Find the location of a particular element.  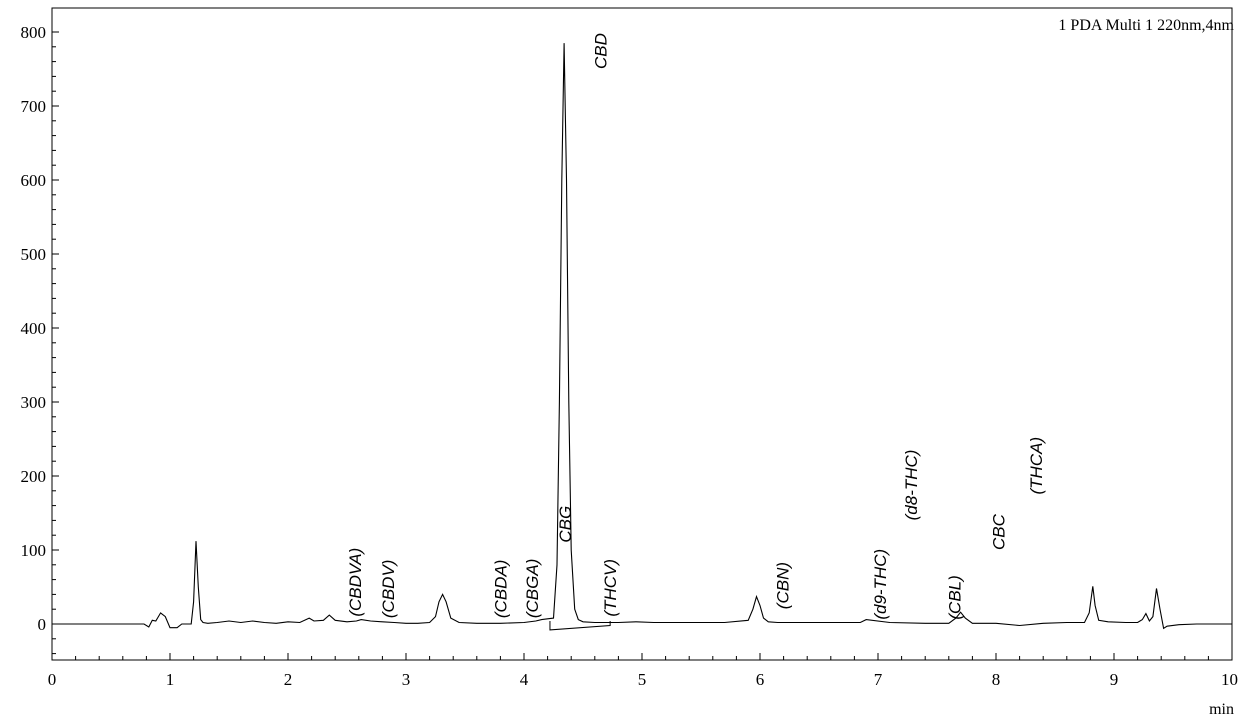

peak-label: (CBDVA) is located at coordinates (355, 582).